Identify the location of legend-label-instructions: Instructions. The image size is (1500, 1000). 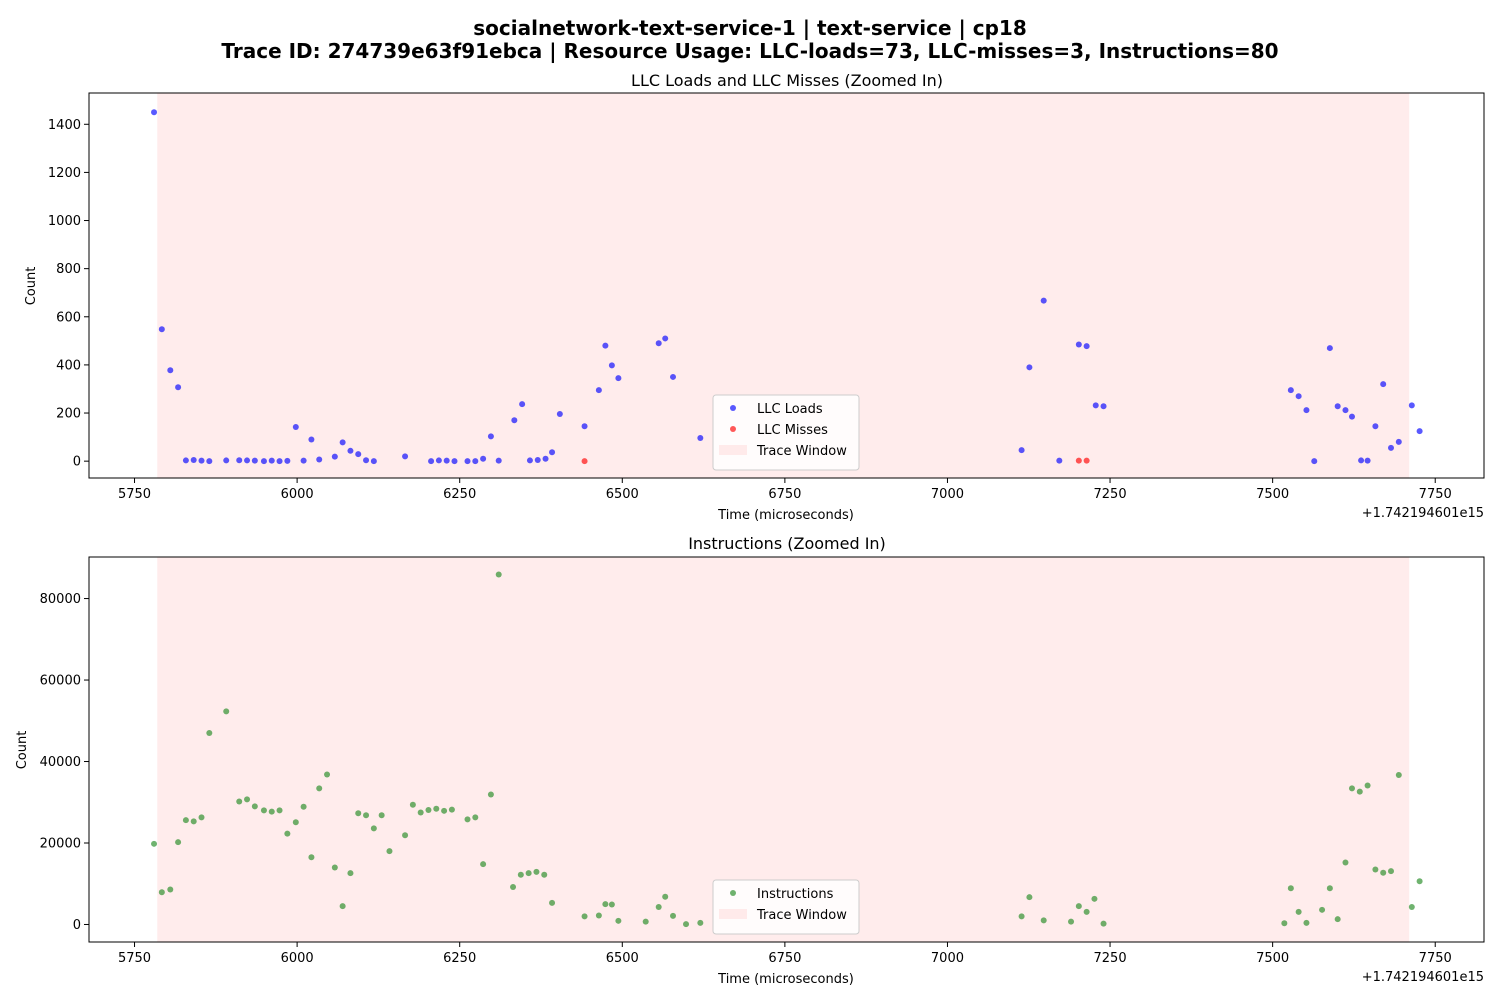
(795, 894).